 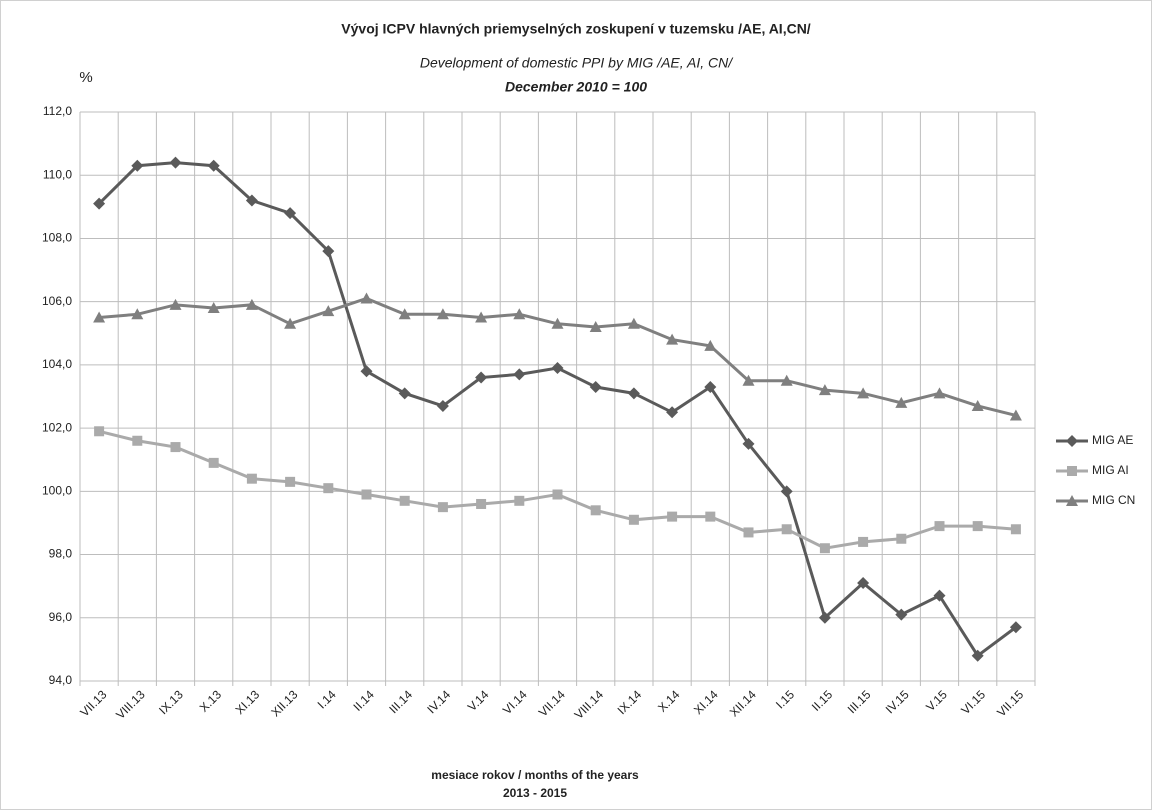 What do you see at coordinates (57, 174) in the screenshot?
I see `y-tick-label: 110,0` at bounding box center [57, 174].